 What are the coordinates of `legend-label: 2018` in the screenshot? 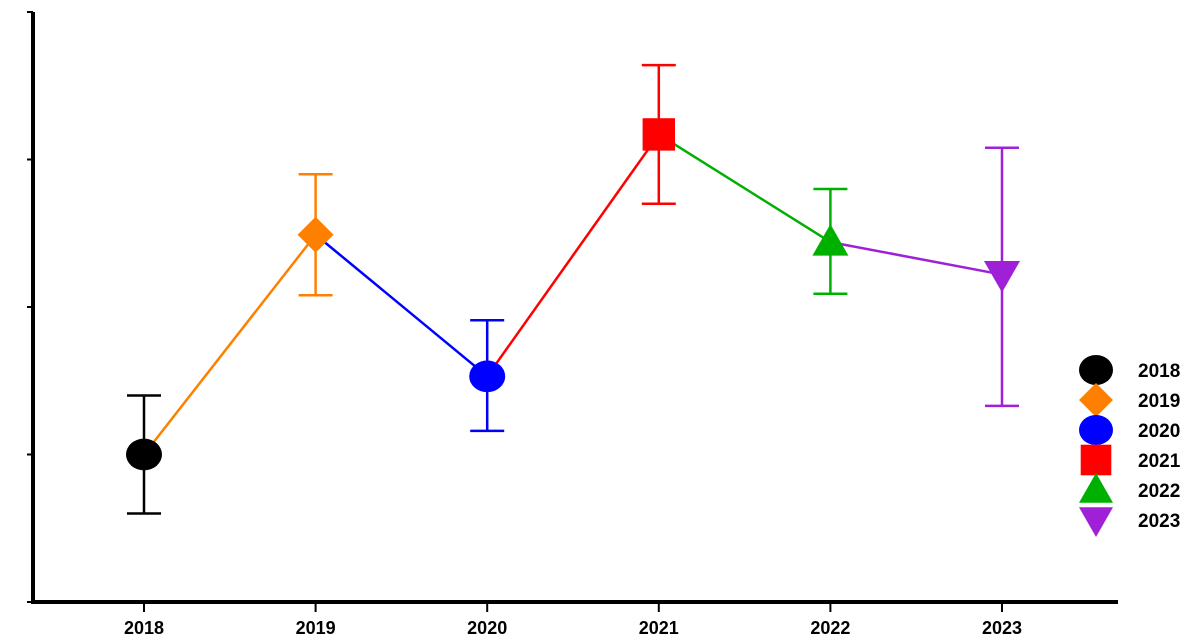 It's located at (1159, 371).